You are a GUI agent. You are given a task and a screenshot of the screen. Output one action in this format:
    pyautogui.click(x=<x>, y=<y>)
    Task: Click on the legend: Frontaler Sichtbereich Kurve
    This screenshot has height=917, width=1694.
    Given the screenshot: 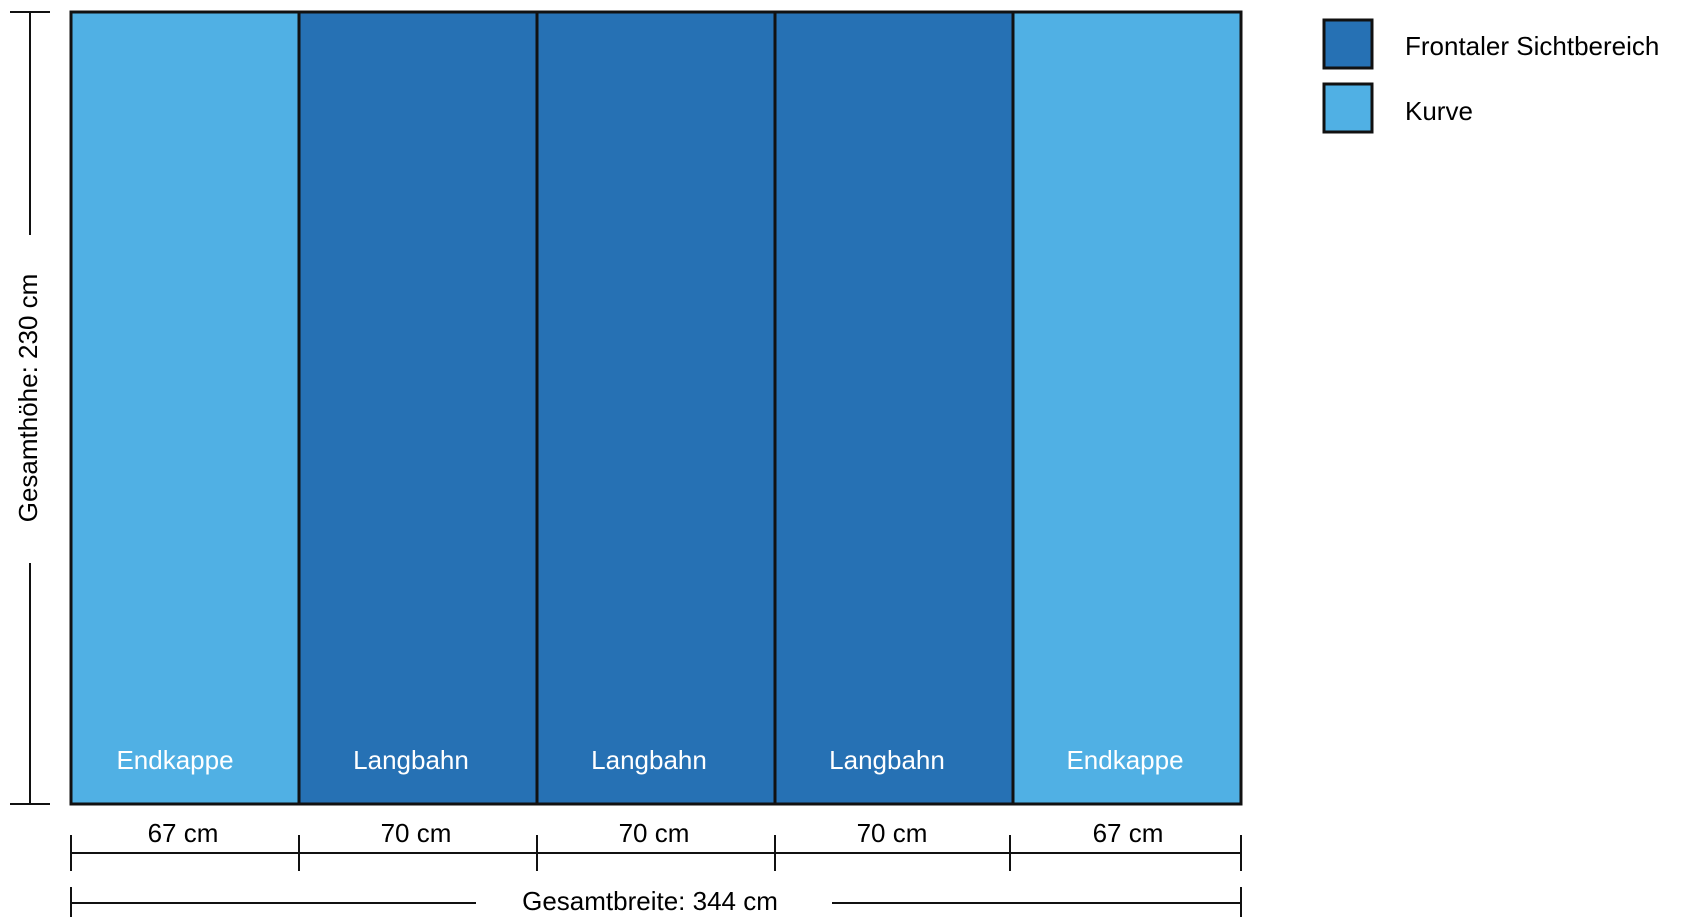 What is the action you would take?
    pyautogui.click(x=1490, y=76)
    